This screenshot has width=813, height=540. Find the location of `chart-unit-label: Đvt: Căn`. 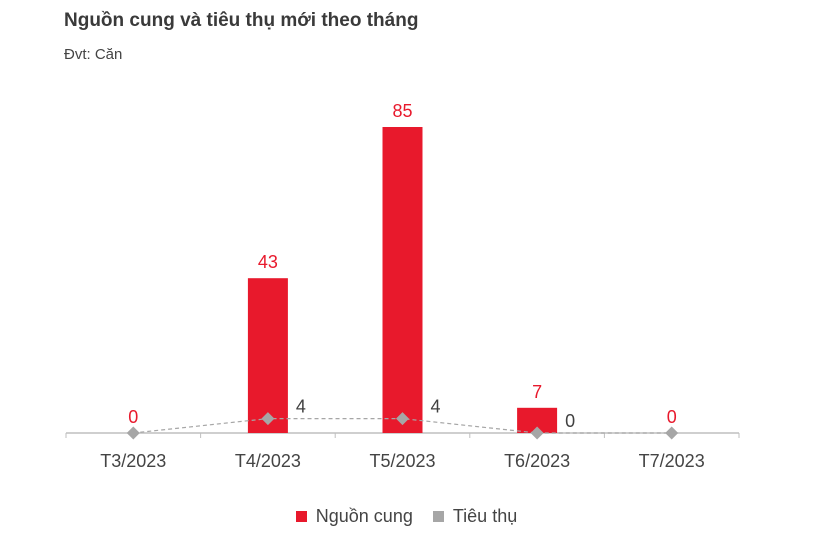

chart-unit-label: Đvt: Căn is located at coordinates (93, 54).